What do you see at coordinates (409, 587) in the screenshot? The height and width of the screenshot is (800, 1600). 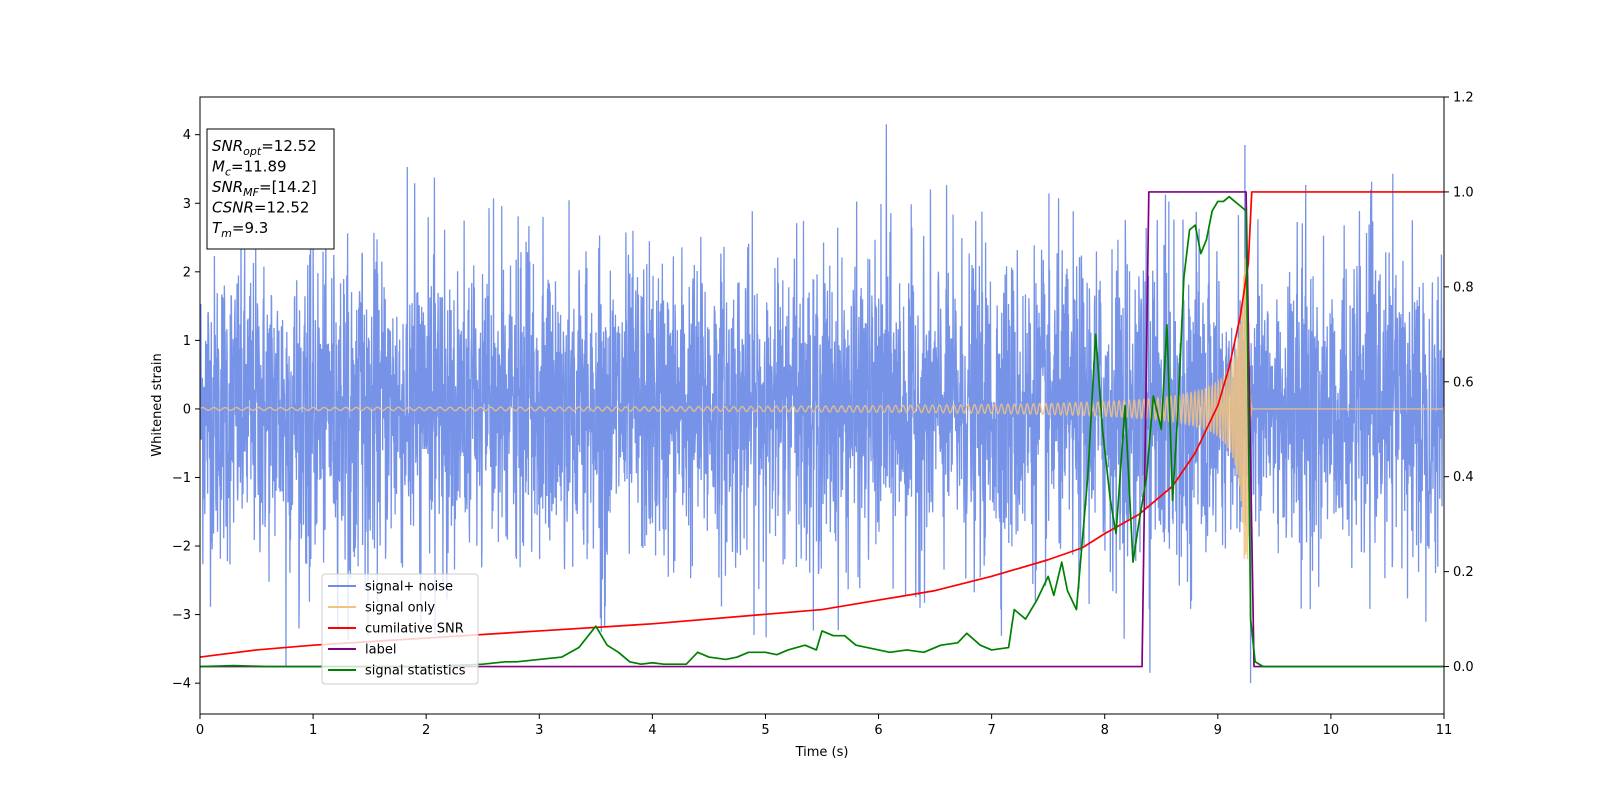 I see `legend-label: signal+ noise` at bounding box center [409, 587].